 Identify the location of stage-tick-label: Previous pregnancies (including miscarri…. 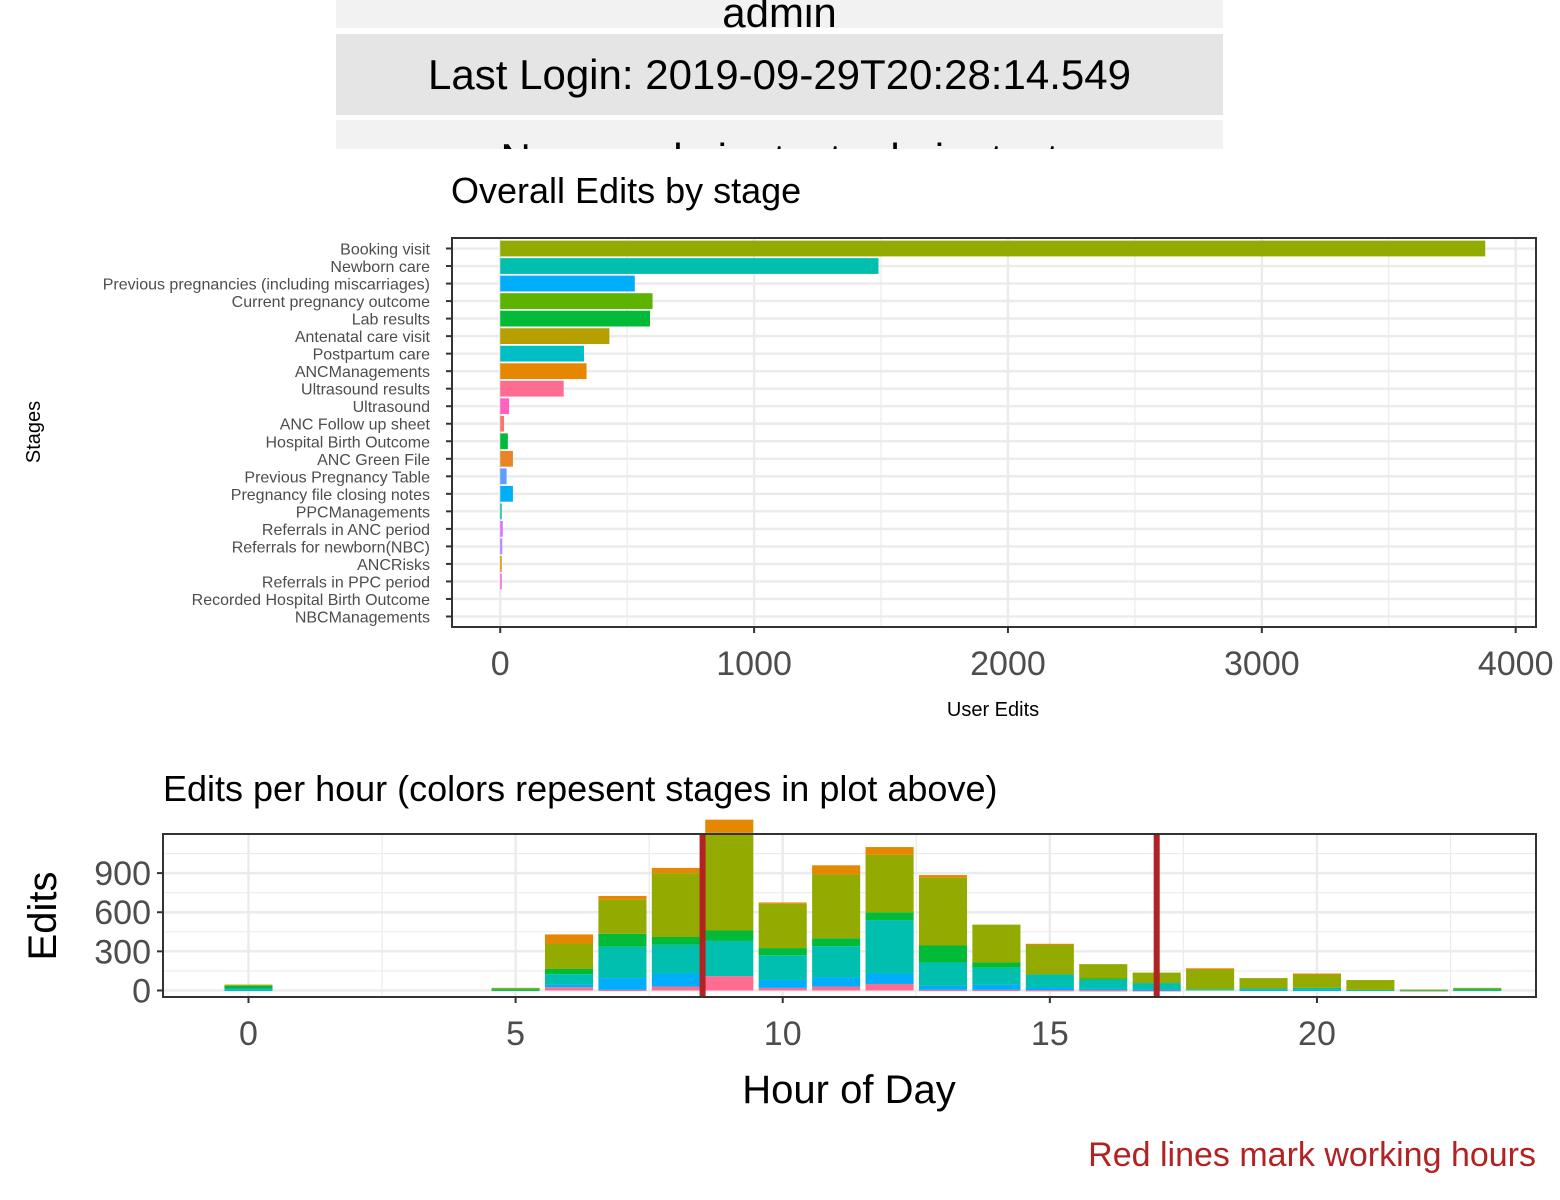
(266, 285).